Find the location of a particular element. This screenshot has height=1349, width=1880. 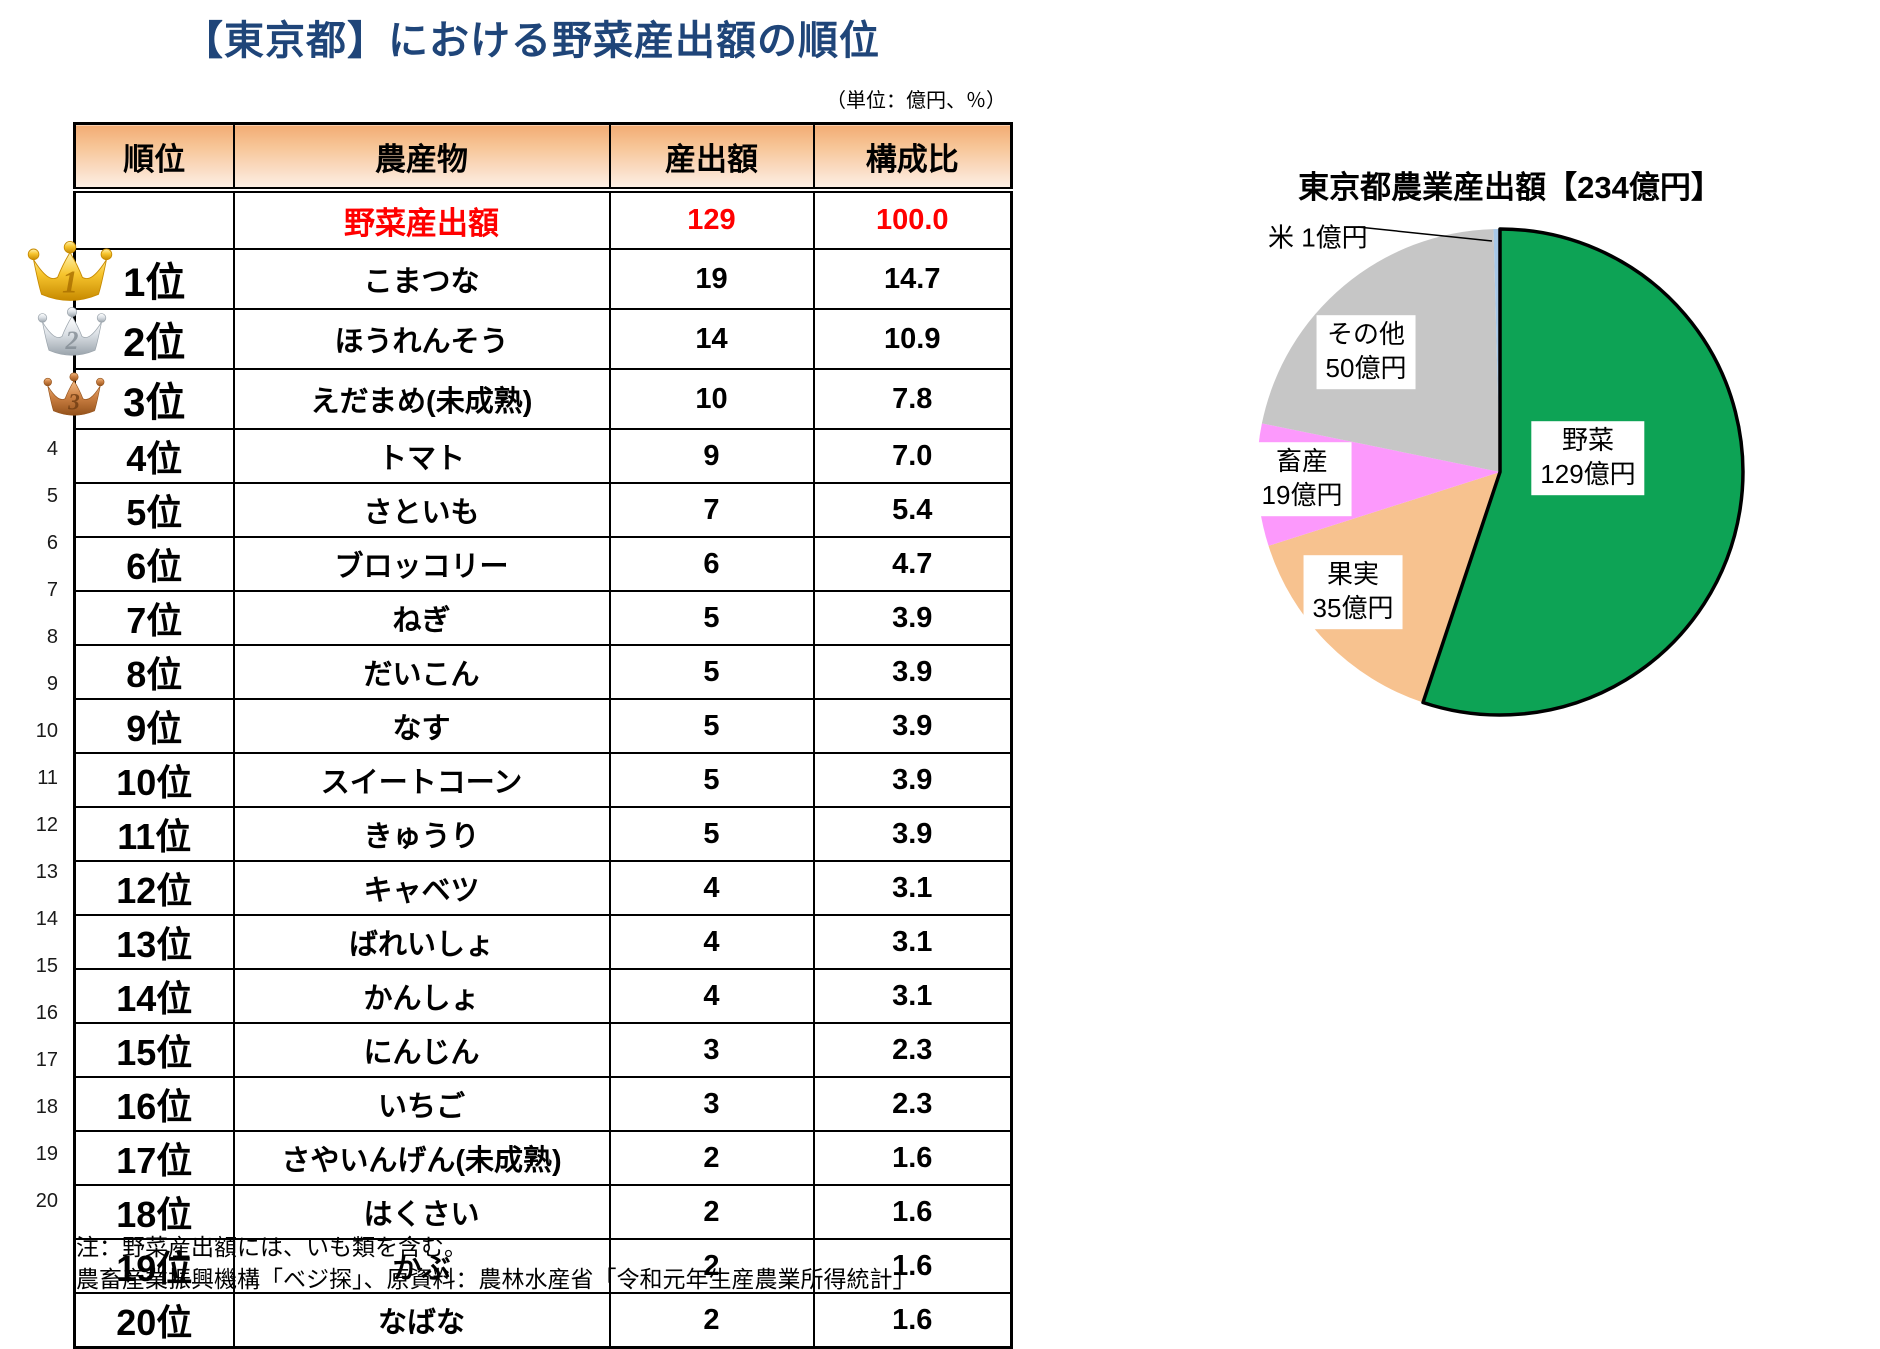

table-row: 11位 きゅうり 5 3.9 is located at coordinates (543, 834).